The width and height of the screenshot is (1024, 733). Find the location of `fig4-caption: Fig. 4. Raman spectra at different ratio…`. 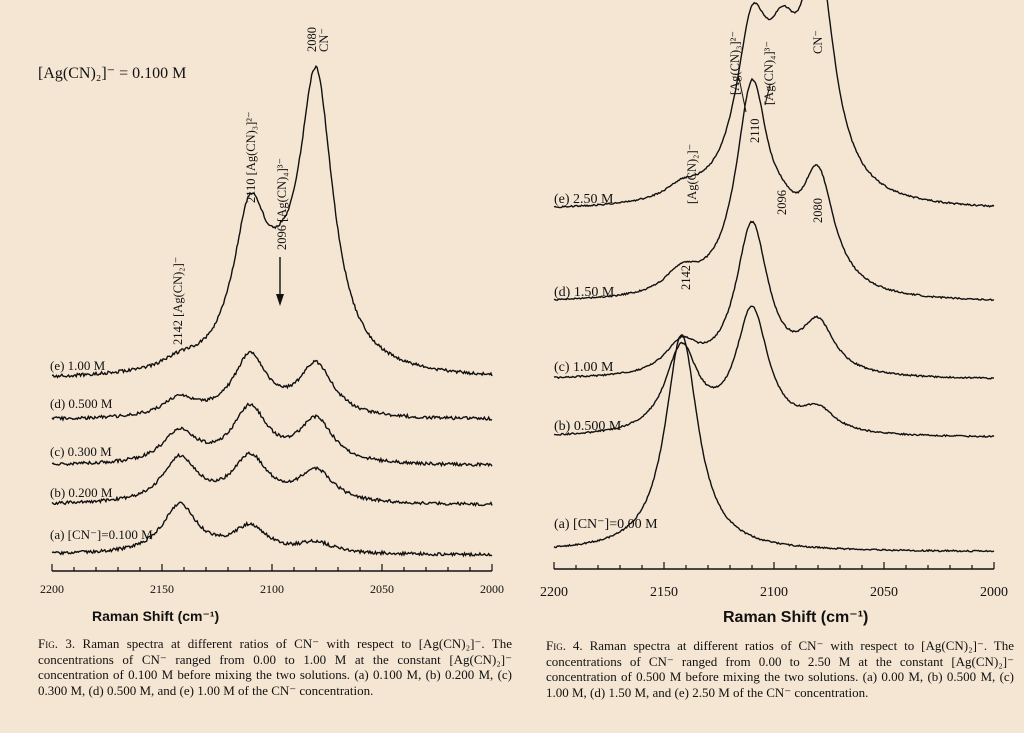

fig4-caption: Fig. 4. Raman spectra at different ratio… is located at coordinates (780, 669).